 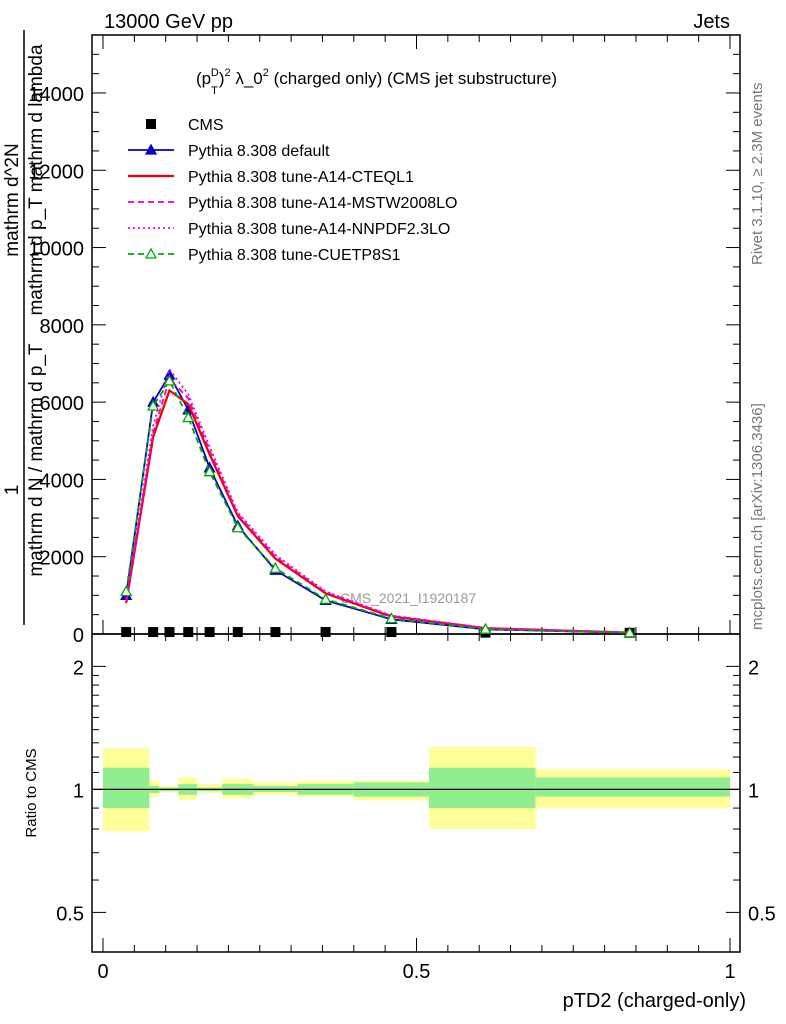 What do you see at coordinates (78, 636) in the screenshot?
I see `main-ytick-label-0: 0` at bounding box center [78, 636].